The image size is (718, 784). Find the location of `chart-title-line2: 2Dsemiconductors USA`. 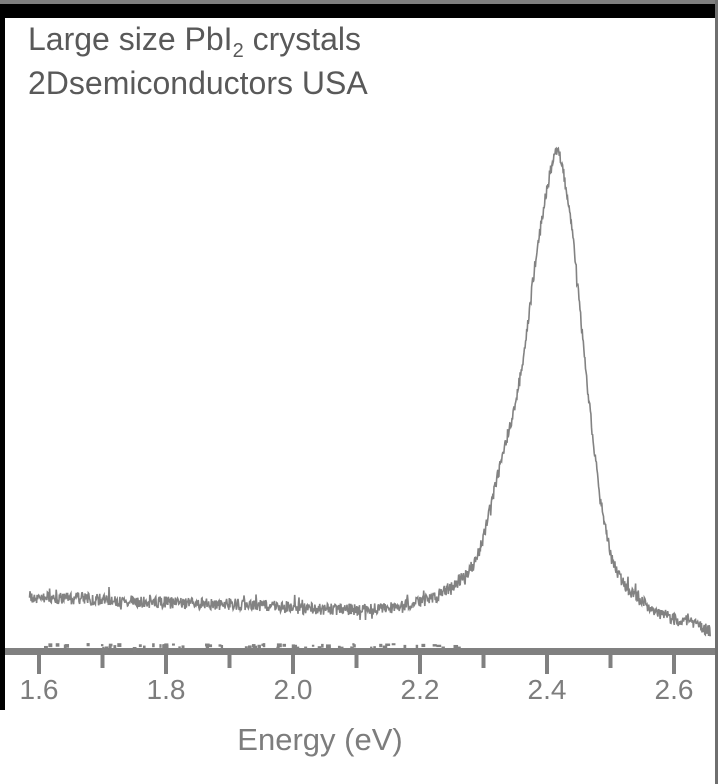

chart-title-line2: 2Dsemiconductors USA is located at coordinates (198, 83).